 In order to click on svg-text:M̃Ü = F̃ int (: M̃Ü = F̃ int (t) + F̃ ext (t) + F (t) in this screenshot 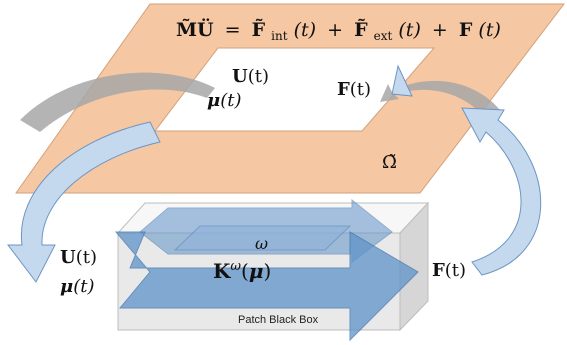, I will do `click(338, 31)`.